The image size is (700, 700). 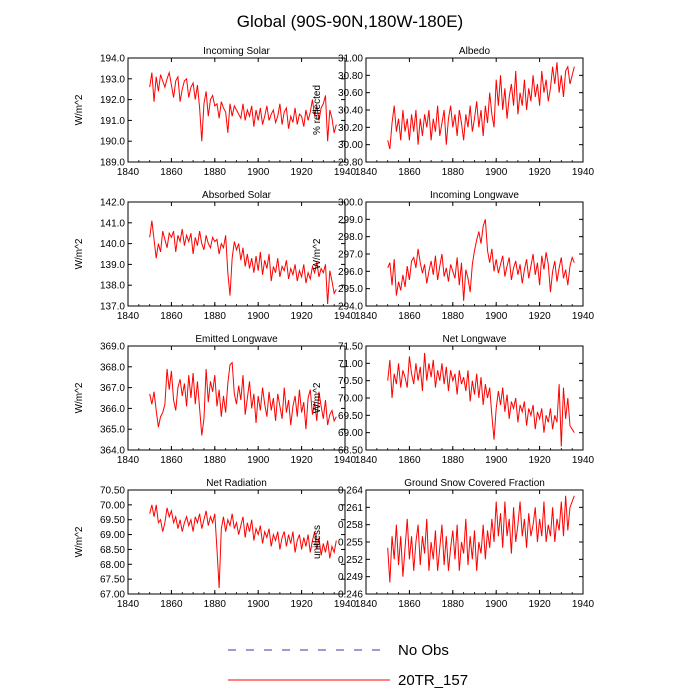 What do you see at coordinates (350, 220) in the screenshot?
I see `y-tick-label: 299.0` at bounding box center [350, 220].